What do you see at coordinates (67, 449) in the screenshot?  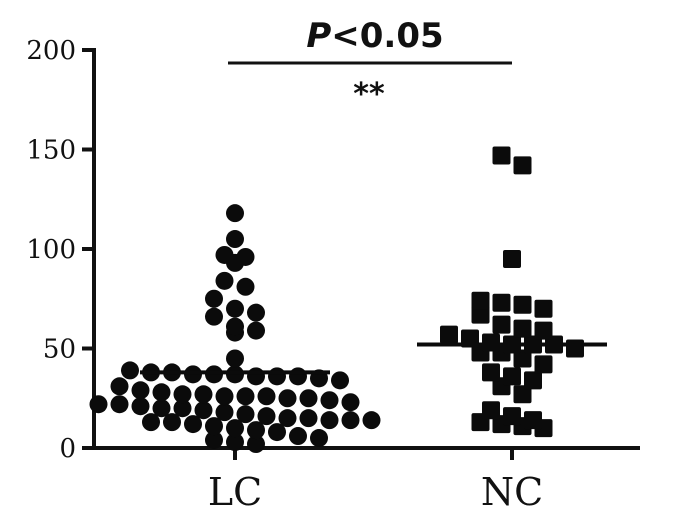 I see `y-tick-label: 0` at bounding box center [67, 449].